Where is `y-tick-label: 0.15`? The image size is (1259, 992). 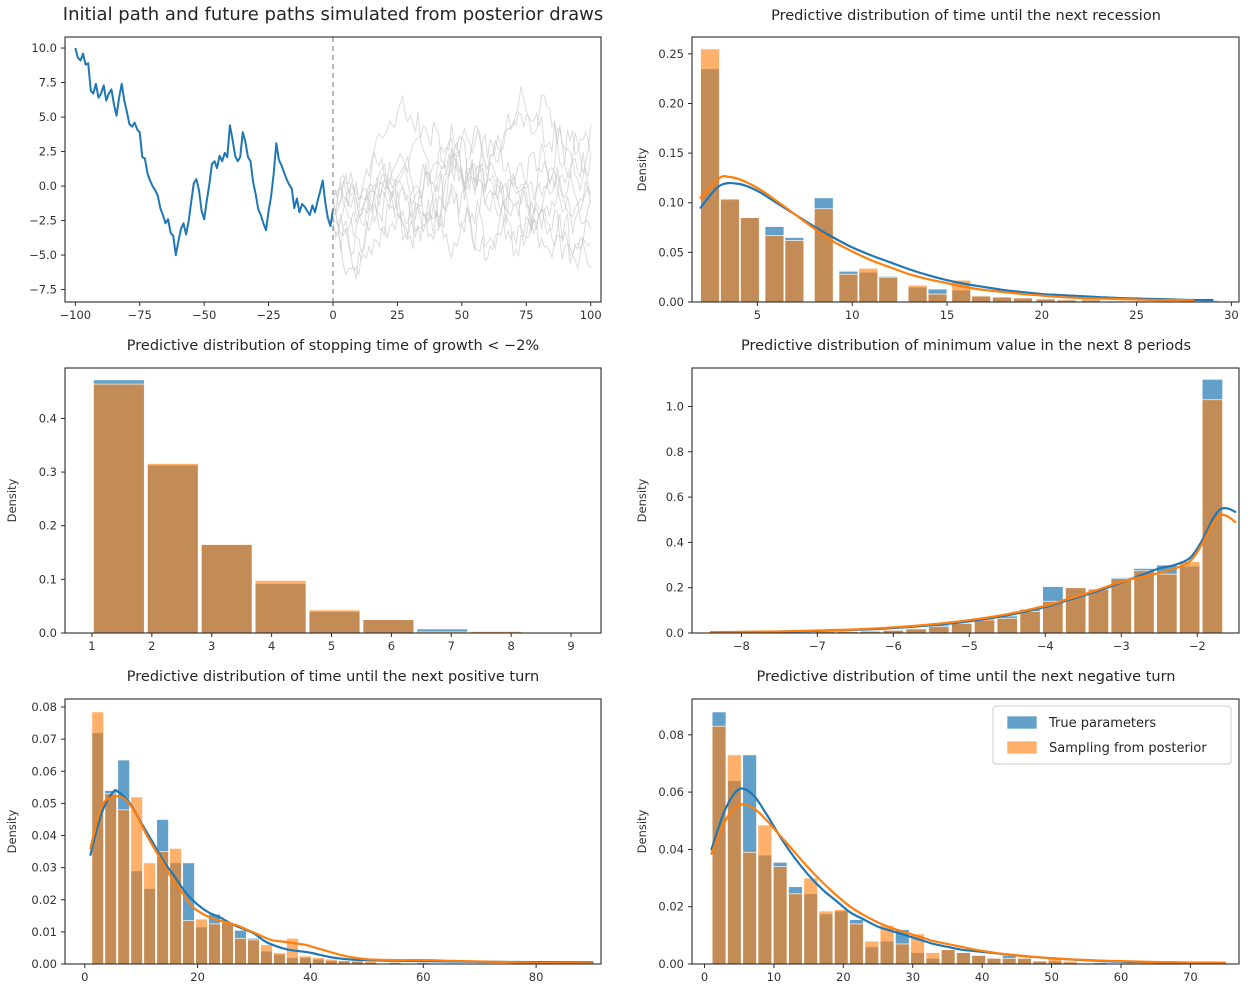
y-tick-label: 0.15 is located at coordinates (671, 153).